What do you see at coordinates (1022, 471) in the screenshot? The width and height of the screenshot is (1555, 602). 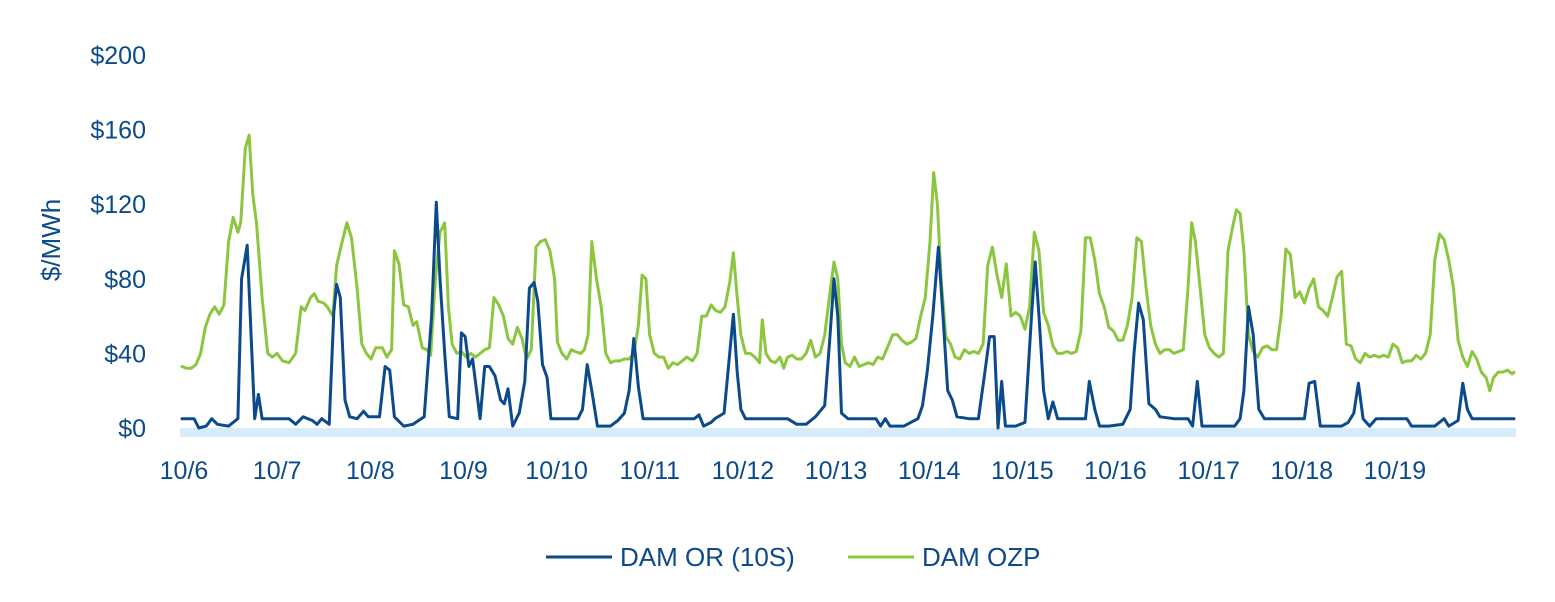 I see `x-tick-label: 10/15` at bounding box center [1022, 471].